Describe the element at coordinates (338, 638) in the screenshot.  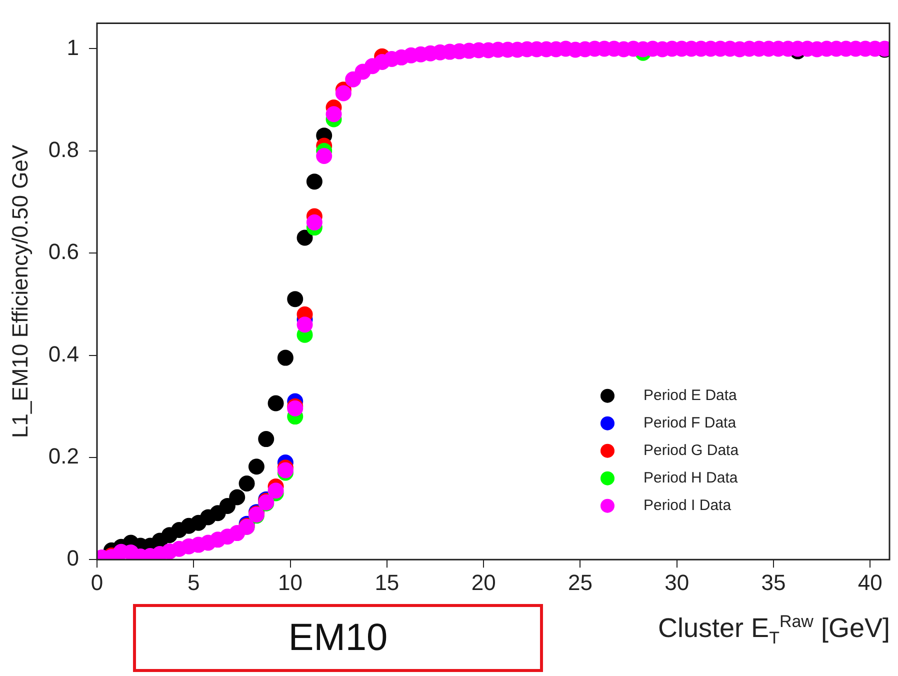
I see `label-frame: EM10` at that location.